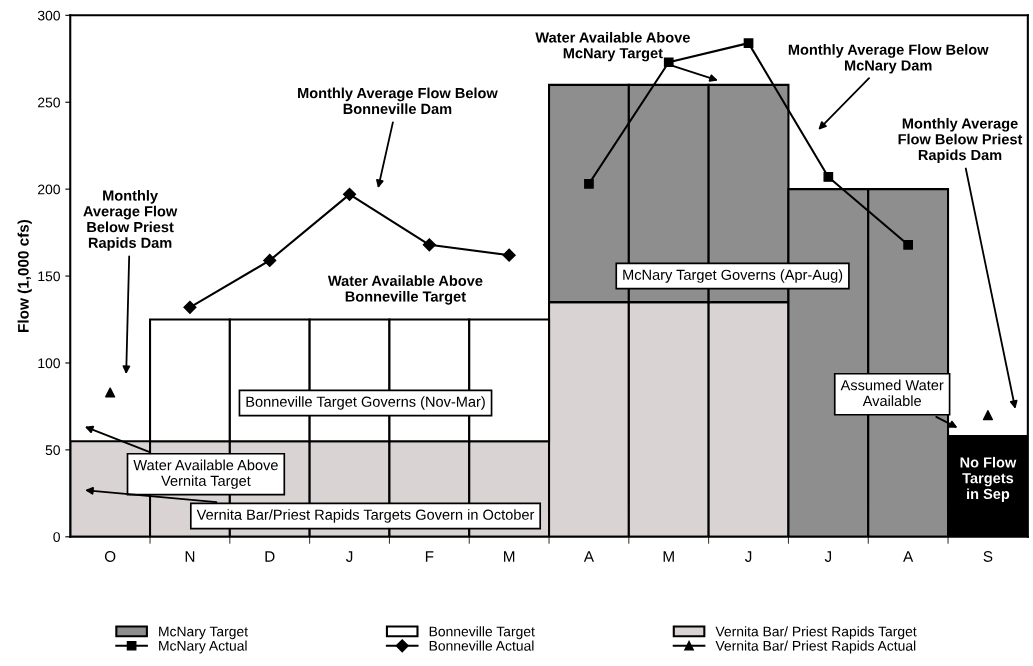 Image resolution: width=1033 pixels, height=666 pixels. What do you see at coordinates (49, 276) in the screenshot?
I see `y-tick-label: 150` at bounding box center [49, 276].